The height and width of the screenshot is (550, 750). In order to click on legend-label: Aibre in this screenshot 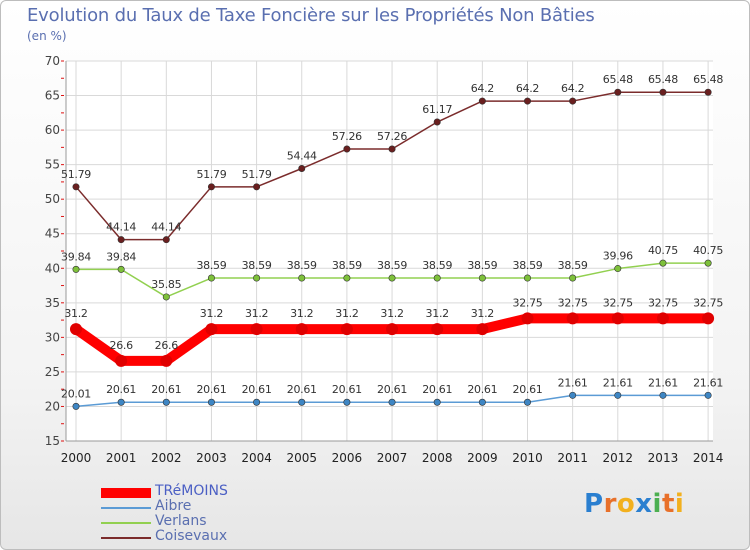, I will do `click(173, 506)`.